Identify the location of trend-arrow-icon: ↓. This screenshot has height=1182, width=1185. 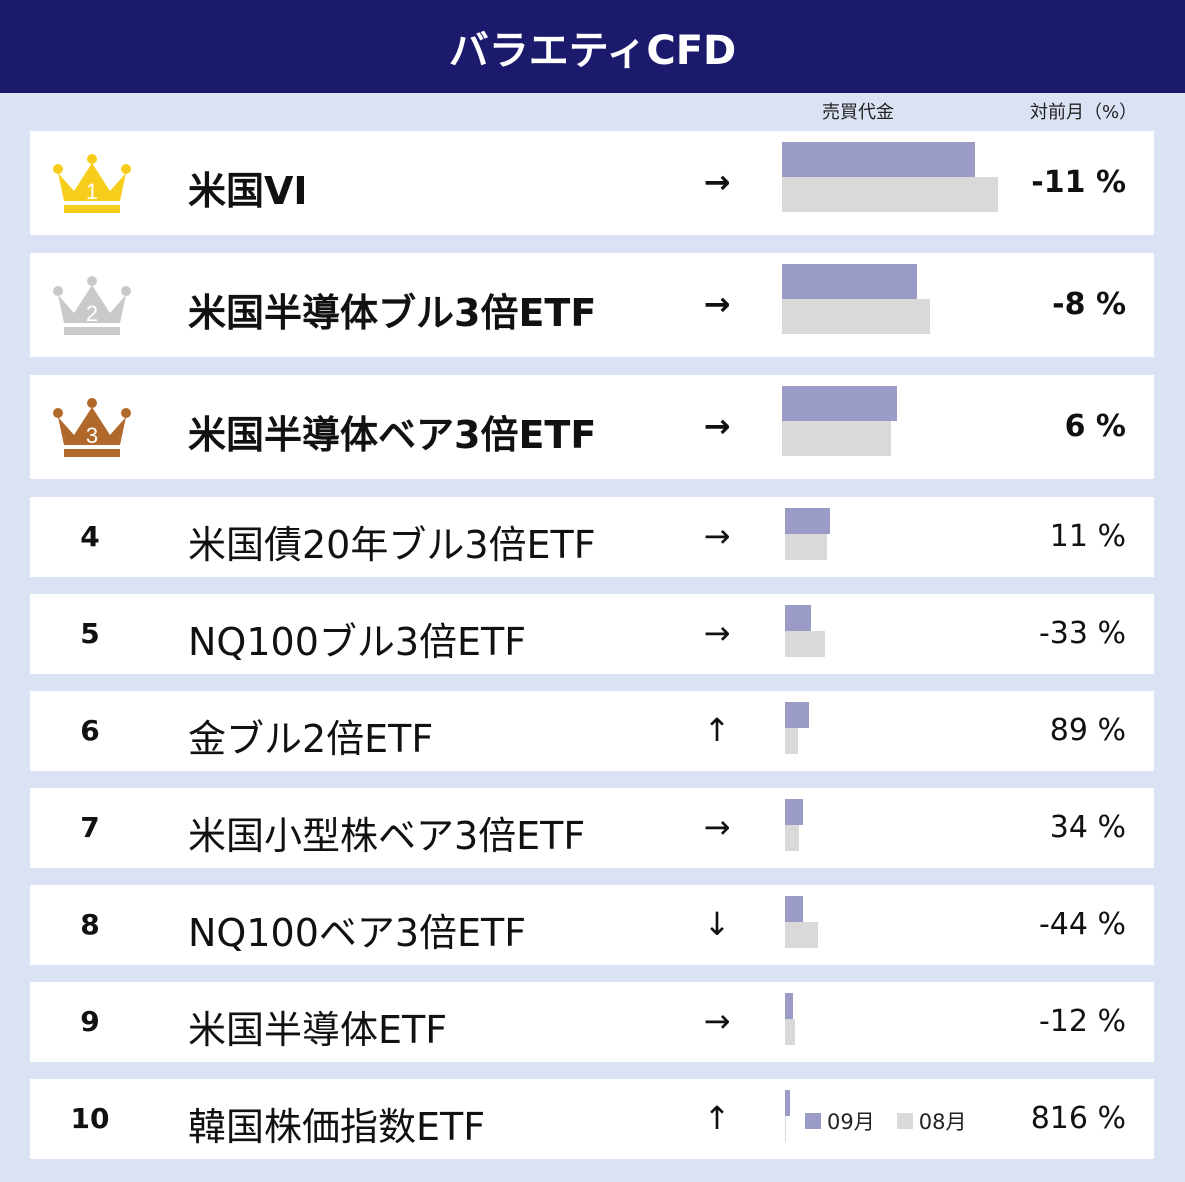
(717, 924).